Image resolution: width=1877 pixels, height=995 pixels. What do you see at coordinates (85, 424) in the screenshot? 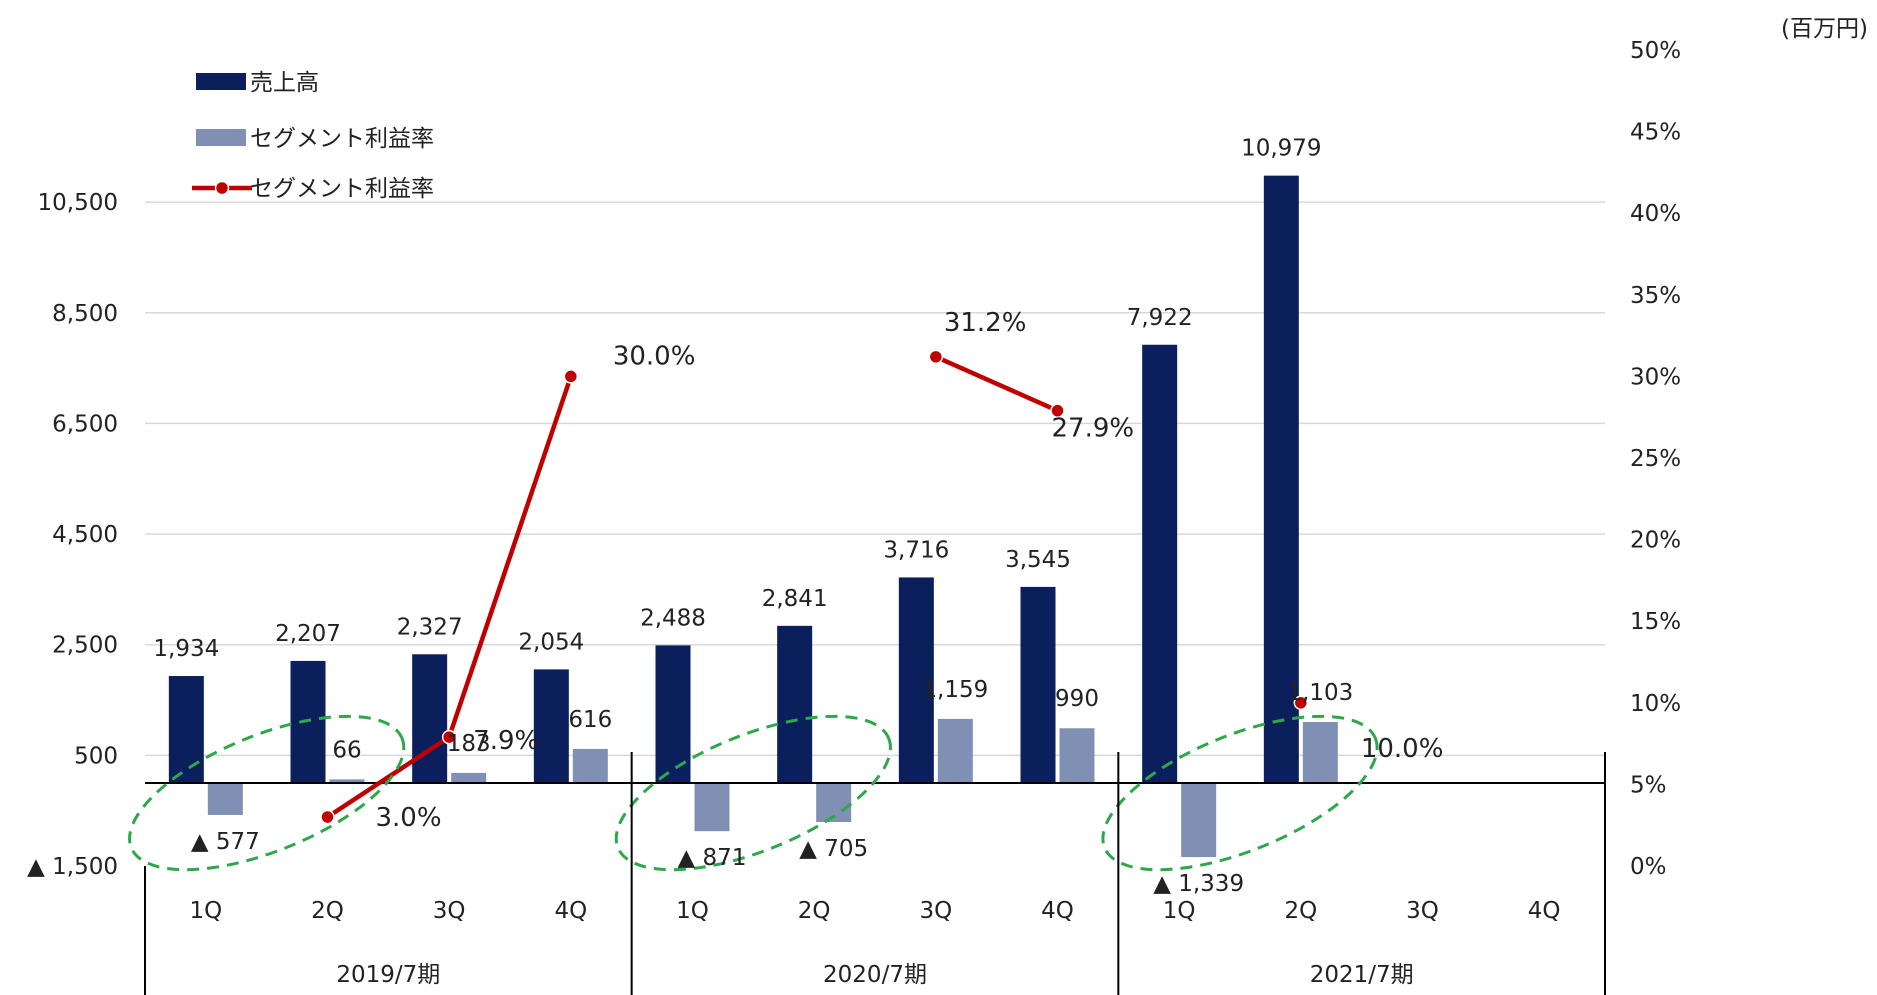
I see `left-tick-label: 6,500` at bounding box center [85, 424].